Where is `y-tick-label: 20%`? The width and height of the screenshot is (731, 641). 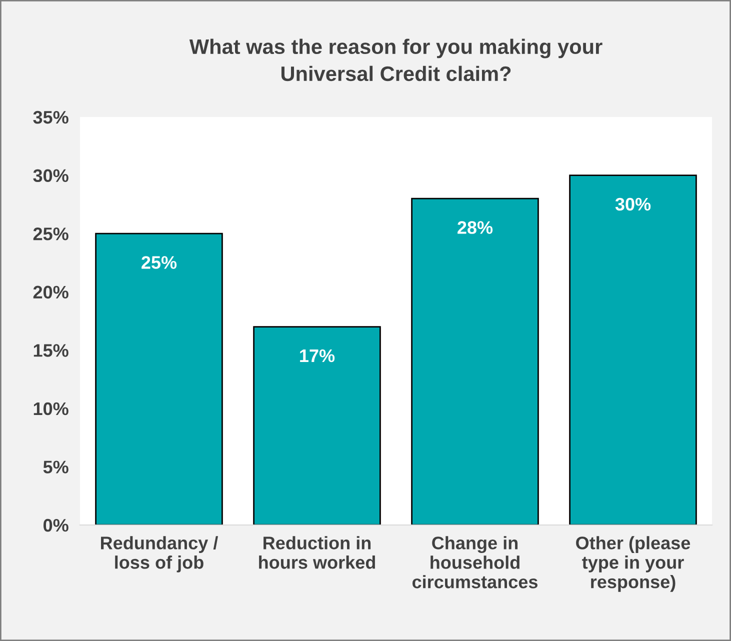 y-tick-label: 20% is located at coordinates (50, 292).